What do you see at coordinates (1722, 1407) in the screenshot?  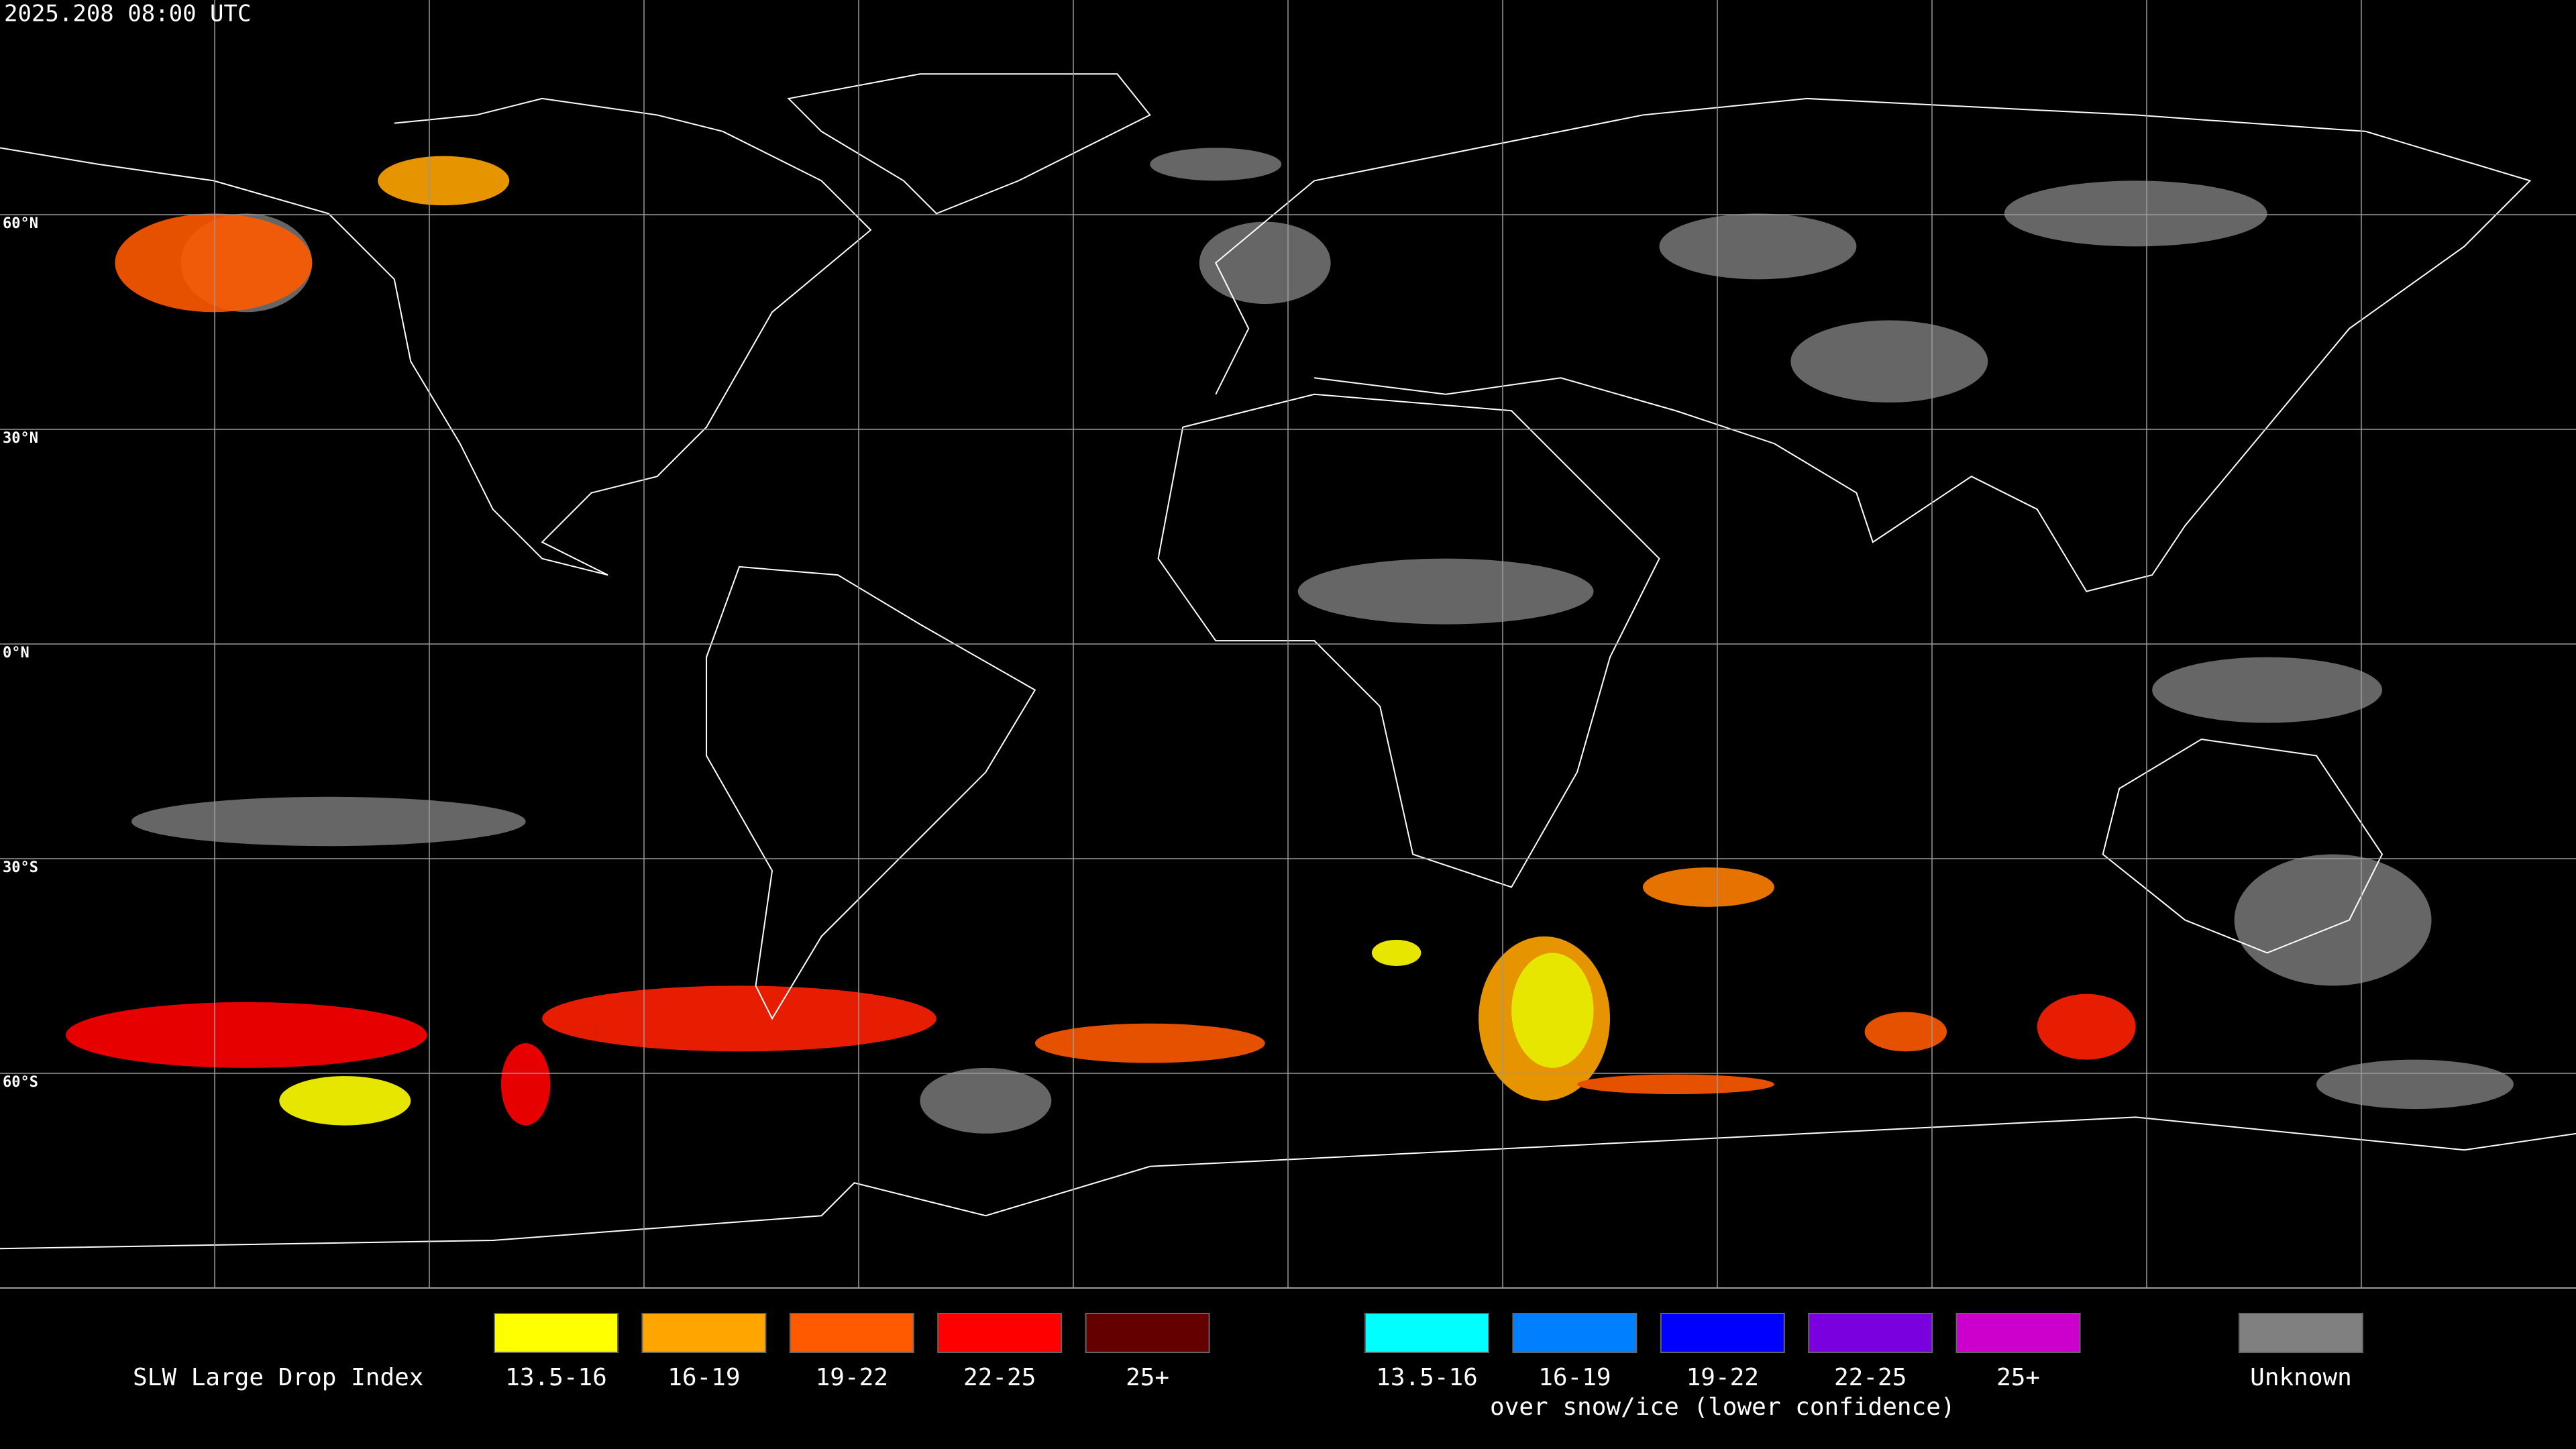 I see `legend-caption: over snow/ice (lower confidence)` at bounding box center [1722, 1407].